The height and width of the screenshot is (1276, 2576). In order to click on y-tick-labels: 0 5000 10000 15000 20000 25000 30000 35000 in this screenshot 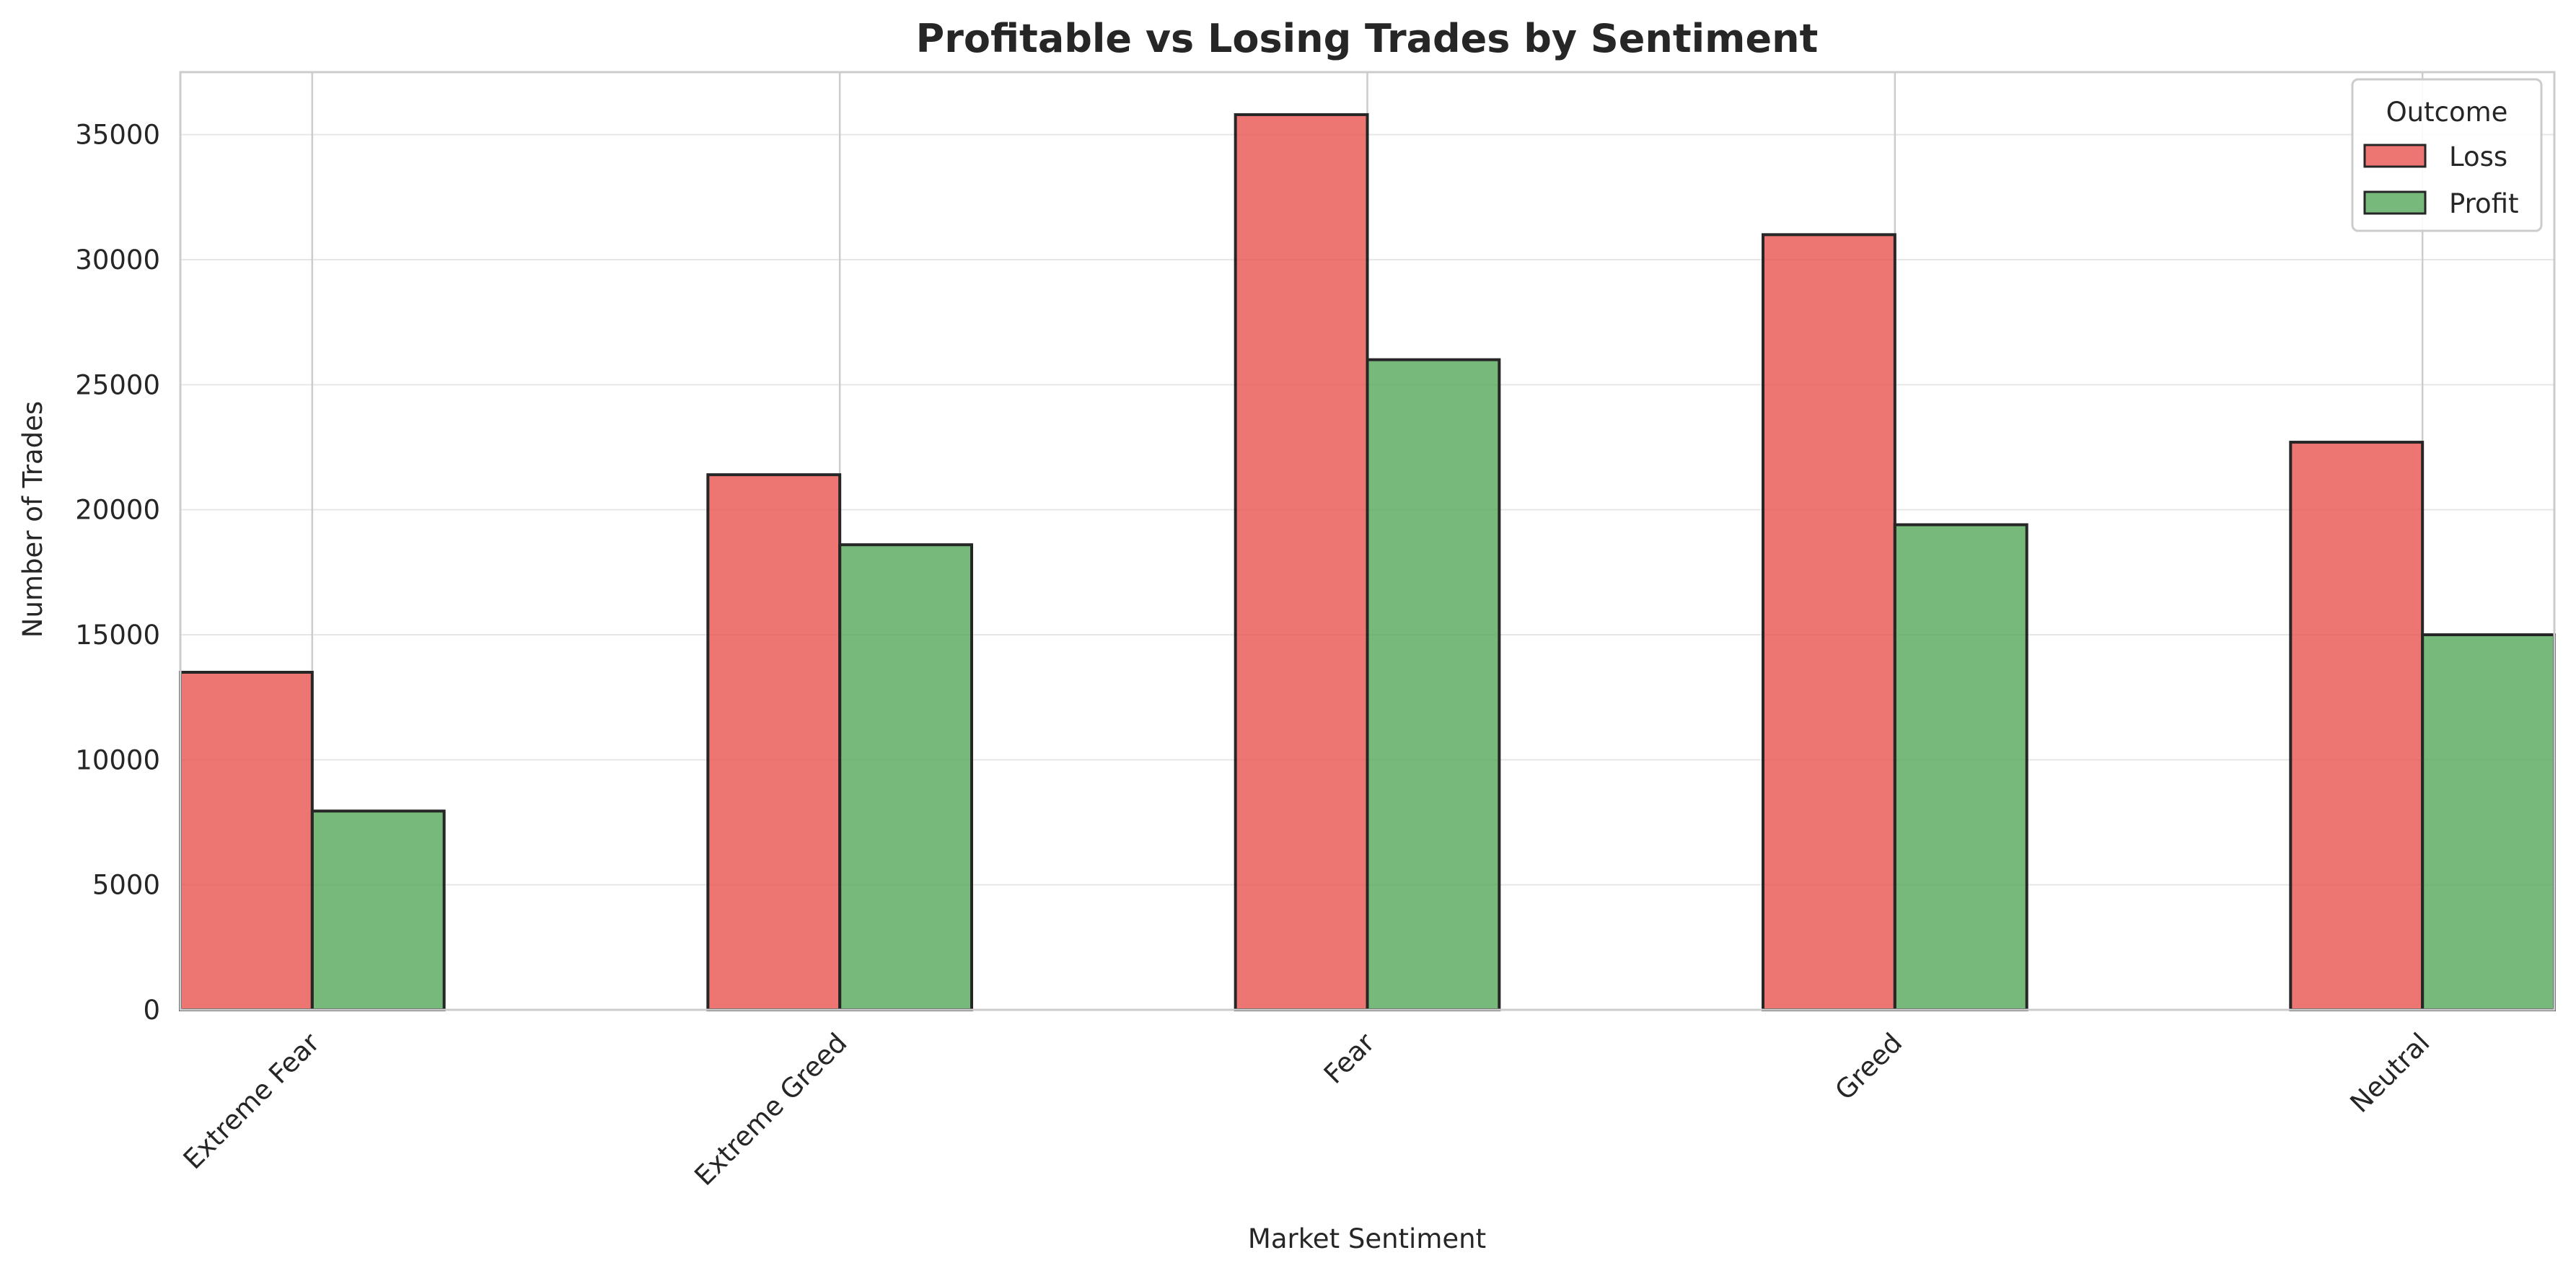, I will do `click(117, 573)`.